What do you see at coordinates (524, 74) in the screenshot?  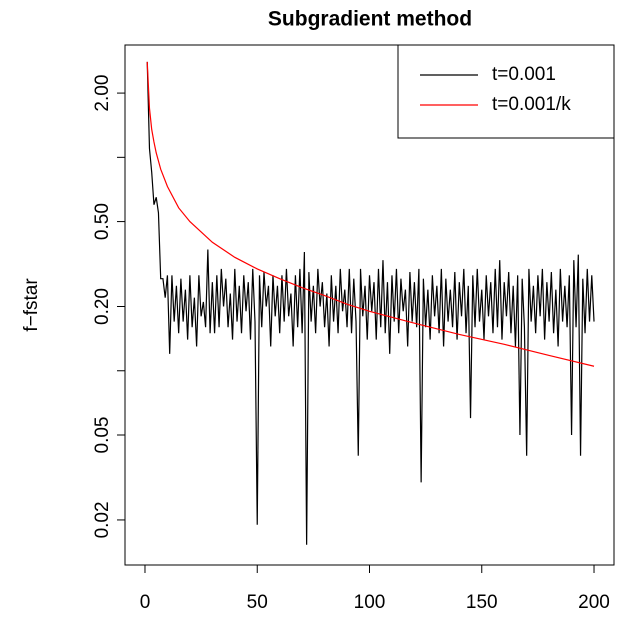 I see `legend-label: t=0.001` at bounding box center [524, 74].